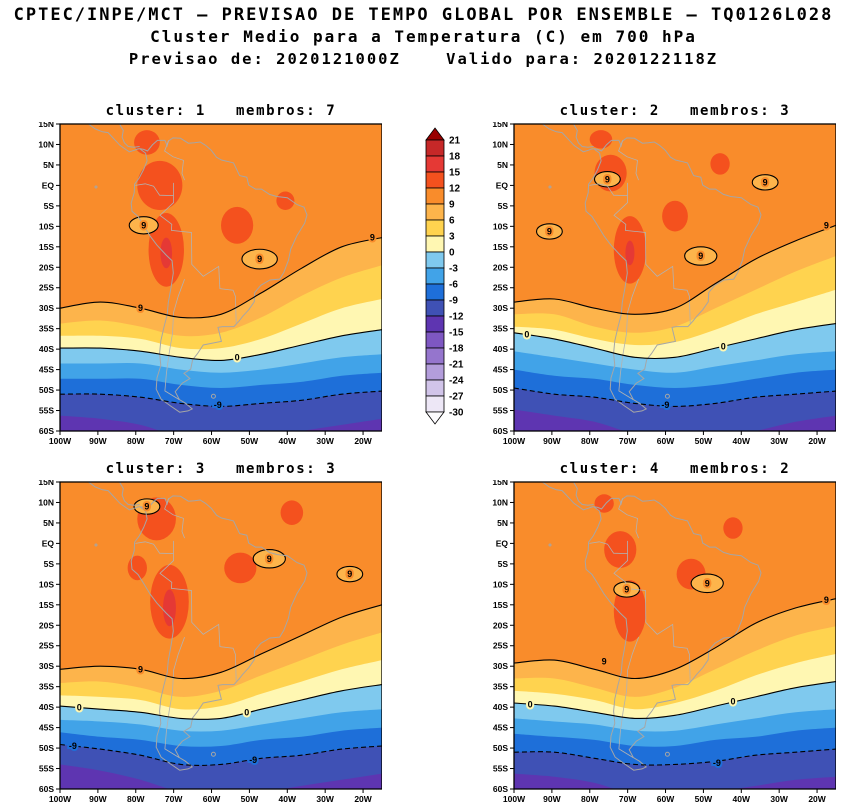 This screenshot has width=847, height=803. Describe the element at coordinates (256, 315) in the screenshot. I see `contour-labels: 9 9 9 9 0 -9` at that location.